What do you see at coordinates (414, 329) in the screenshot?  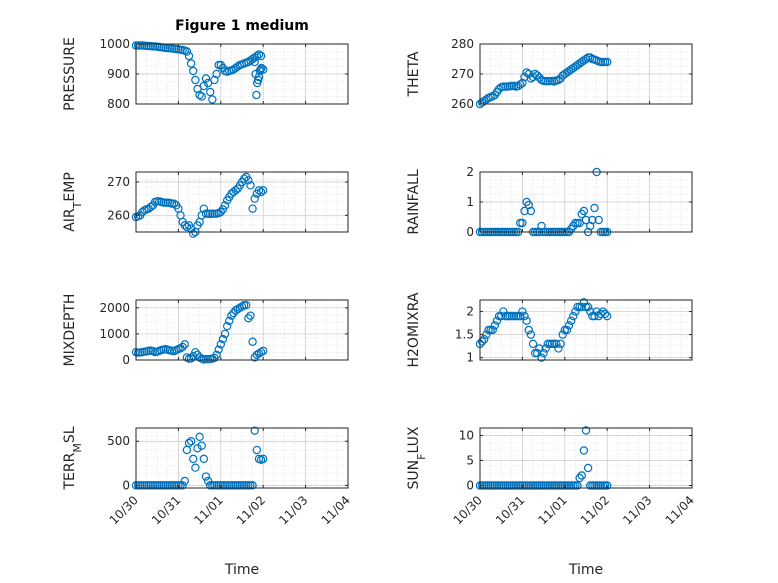 I see `y-axis-label: H2OMIXRA` at bounding box center [414, 329].